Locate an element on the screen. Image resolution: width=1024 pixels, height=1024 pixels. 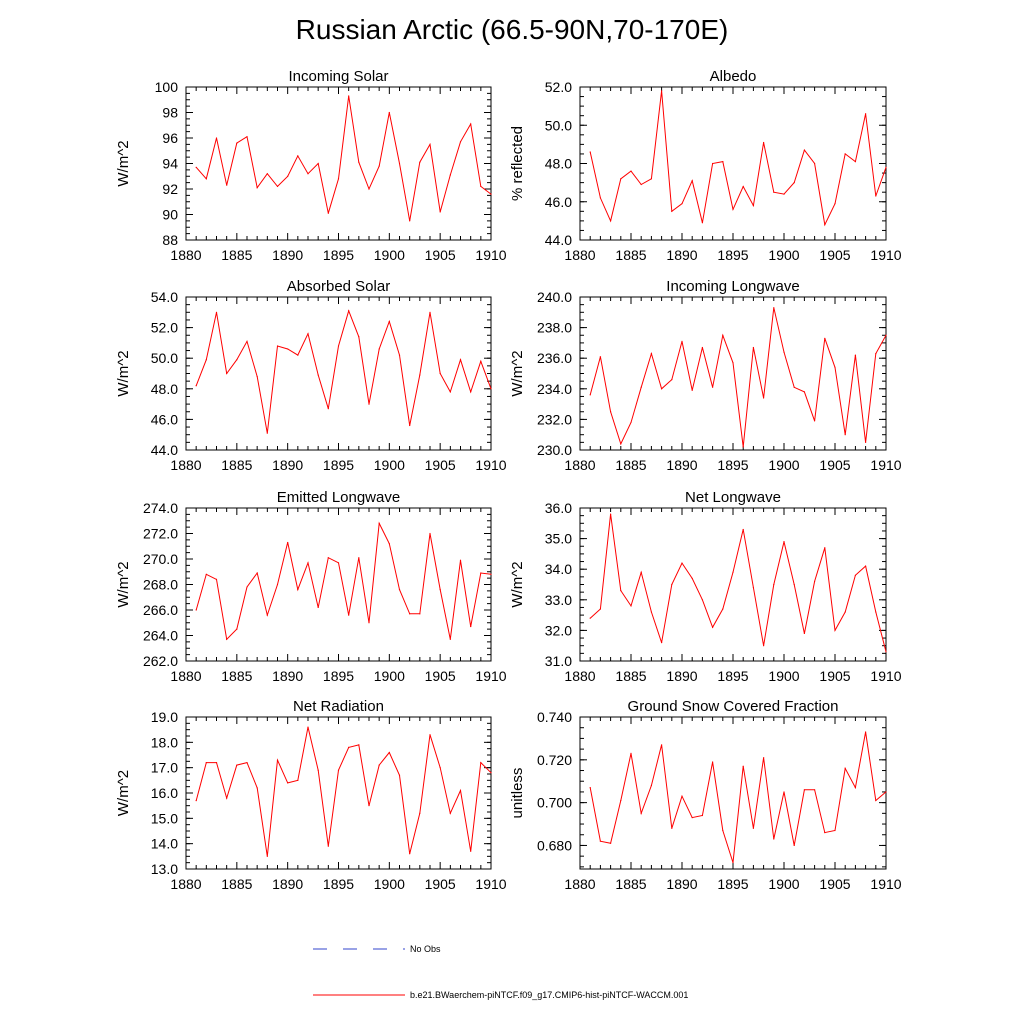
y-axis-label: % reflected is located at coordinates (517, 163).